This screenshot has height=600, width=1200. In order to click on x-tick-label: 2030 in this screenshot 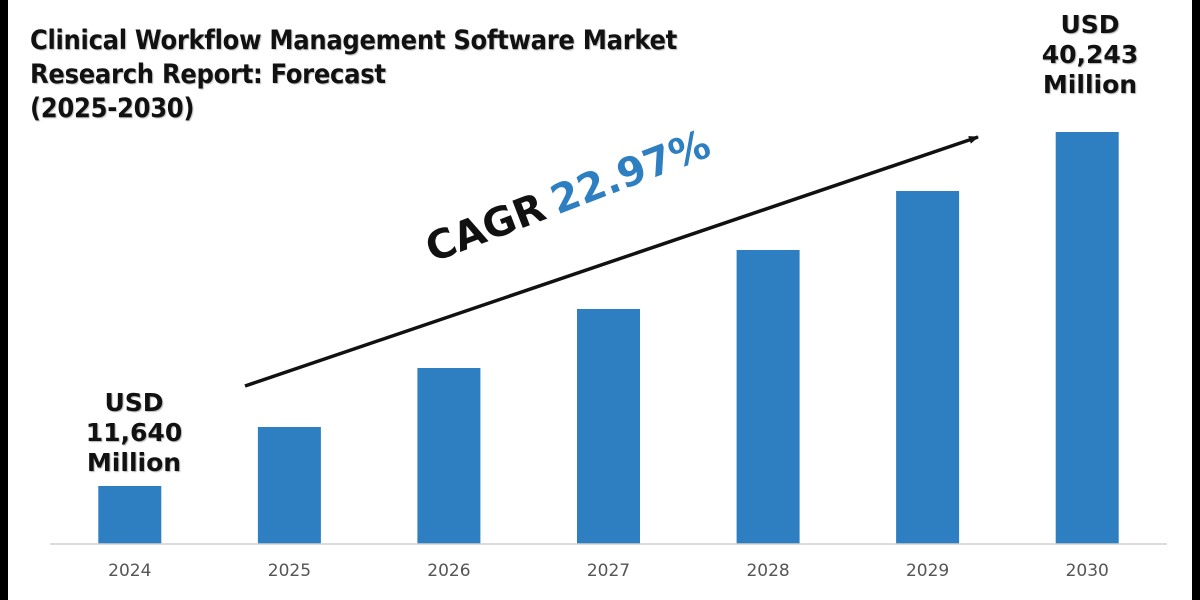, I will do `click(1087, 571)`.